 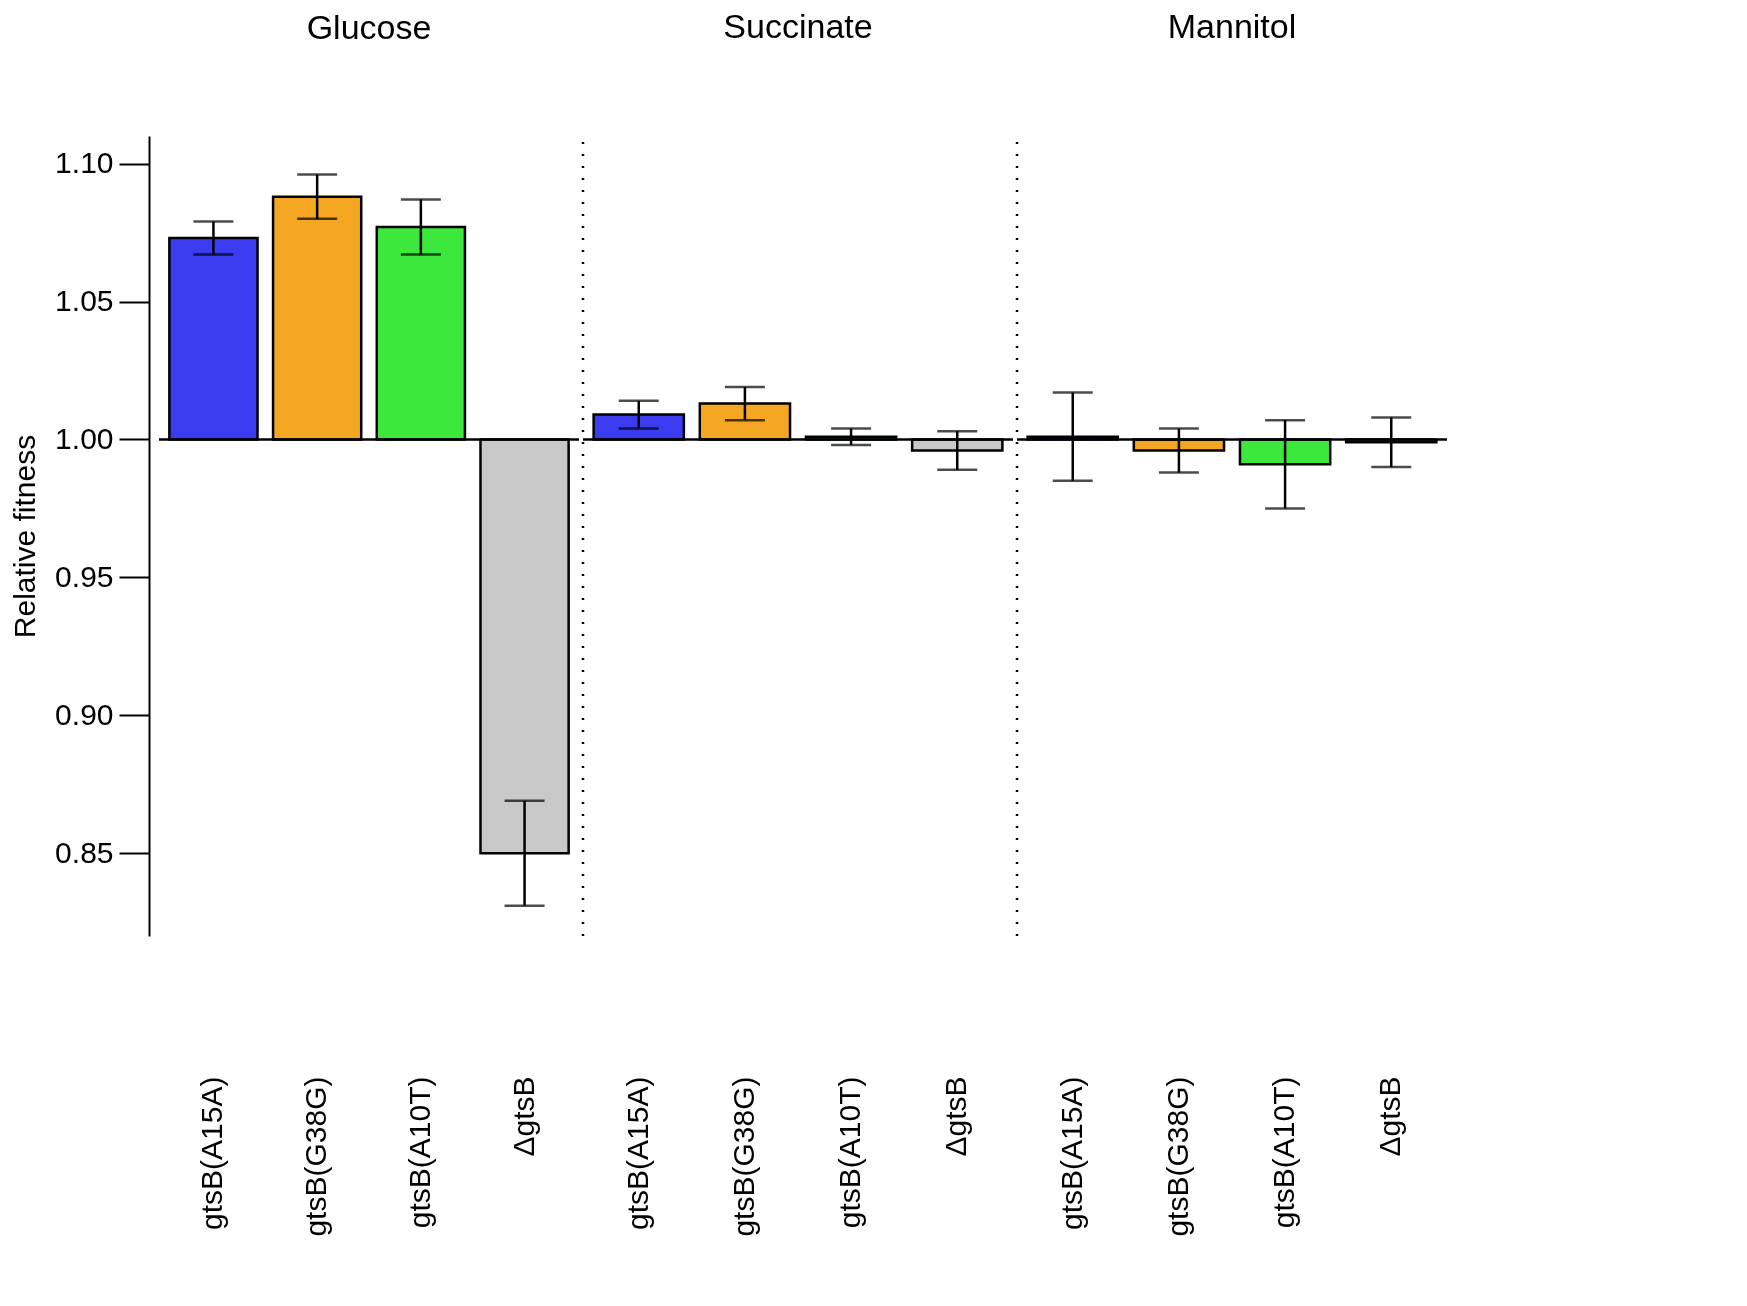 What do you see at coordinates (84, 576) in the screenshot?
I see `y-tick-label: 0.95` at bounding box center [84, 576].